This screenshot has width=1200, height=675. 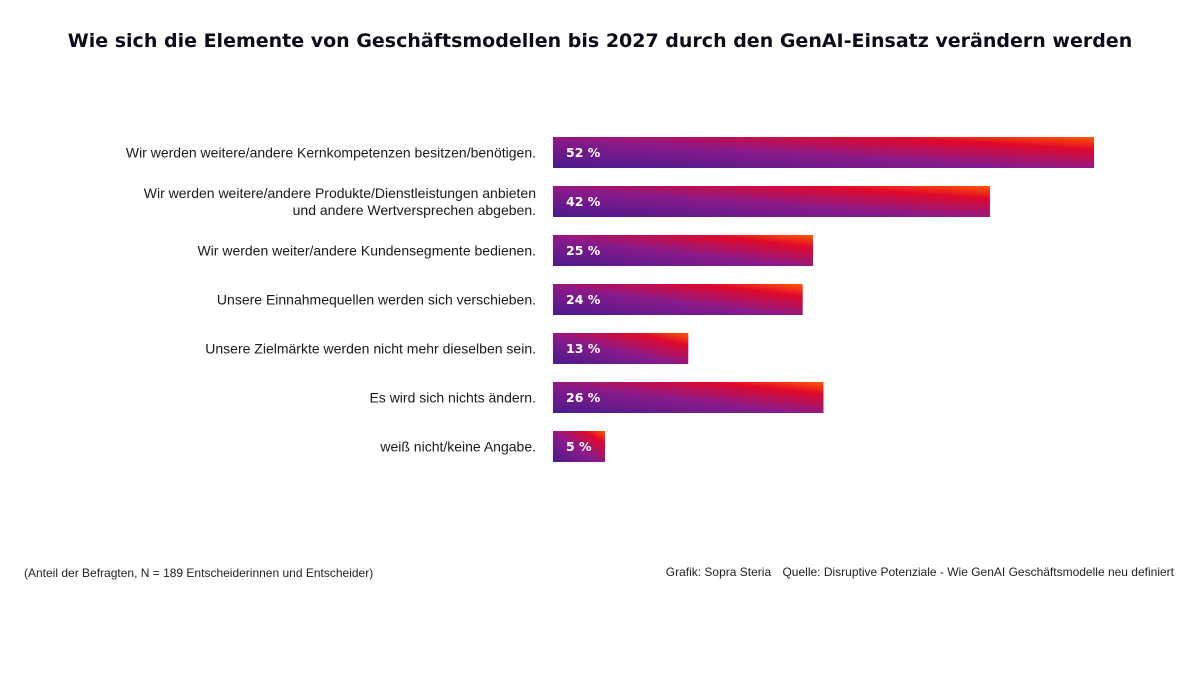 What do you see at coordinates (718, 572) in the screenshot?
I see `graphic-credit: Grafik: Sopra Steria` at bounding box center [718, 572].